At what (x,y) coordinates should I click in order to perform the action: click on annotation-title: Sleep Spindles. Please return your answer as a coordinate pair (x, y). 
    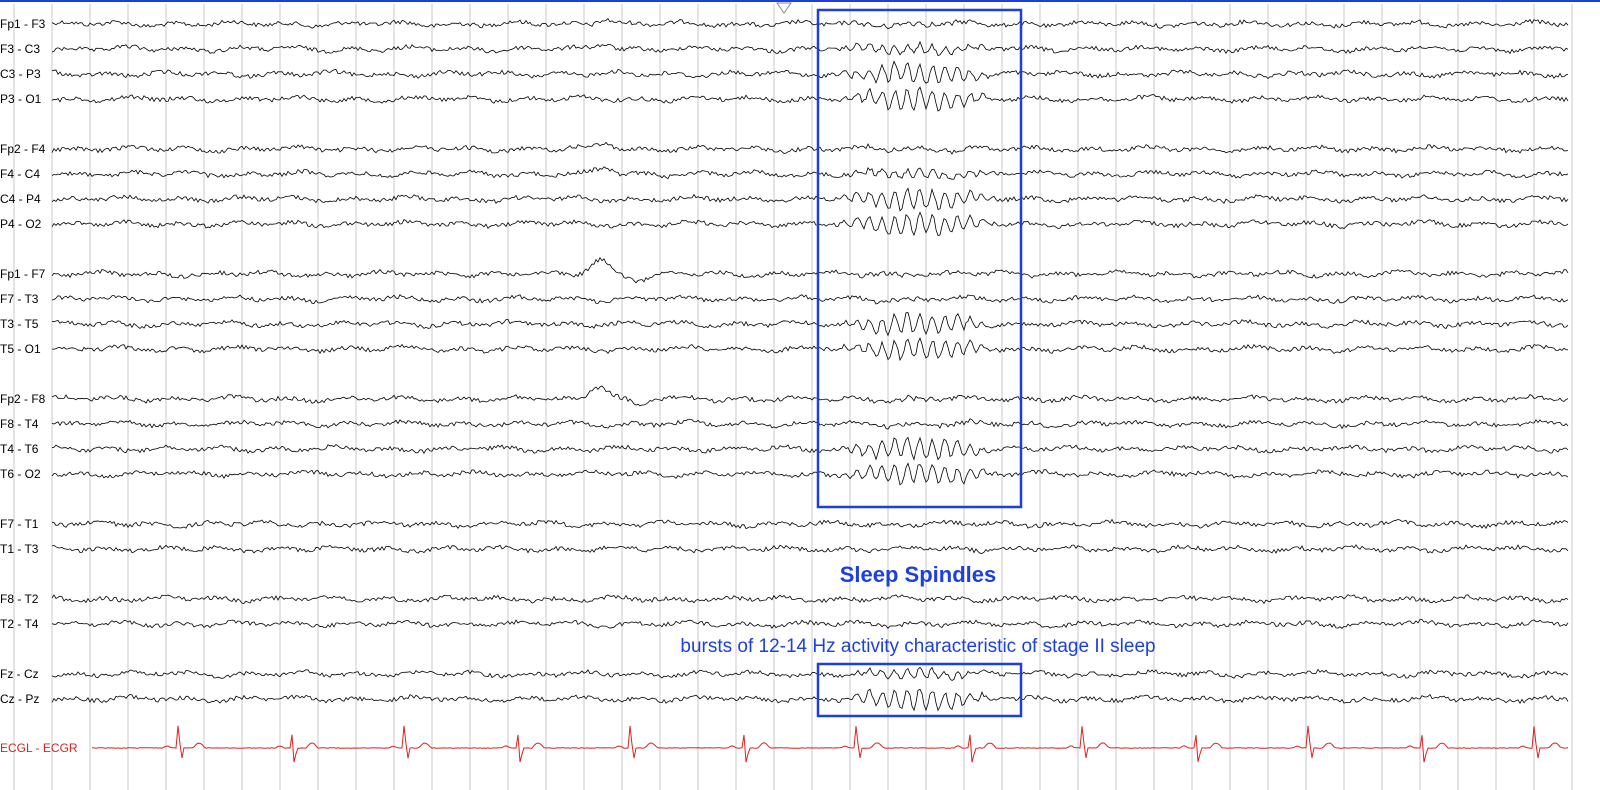
    Looking at the image, I should click on (918, 574).